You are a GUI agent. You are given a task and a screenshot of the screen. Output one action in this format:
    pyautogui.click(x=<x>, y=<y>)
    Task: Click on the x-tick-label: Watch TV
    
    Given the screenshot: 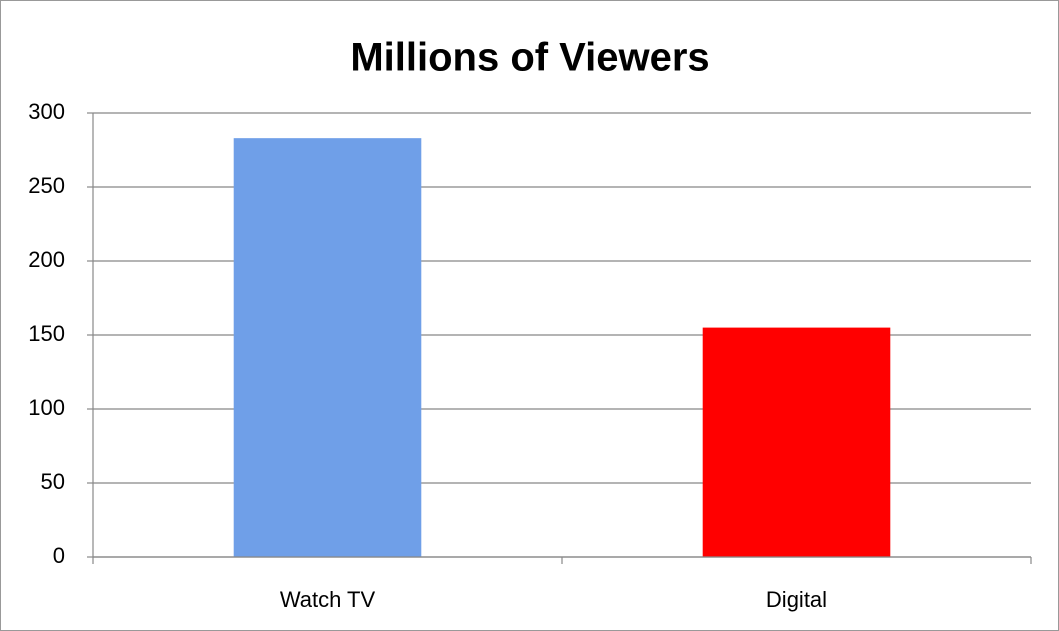 What is the action you would take?
    pyautogui.click(x=328, y=599)
    